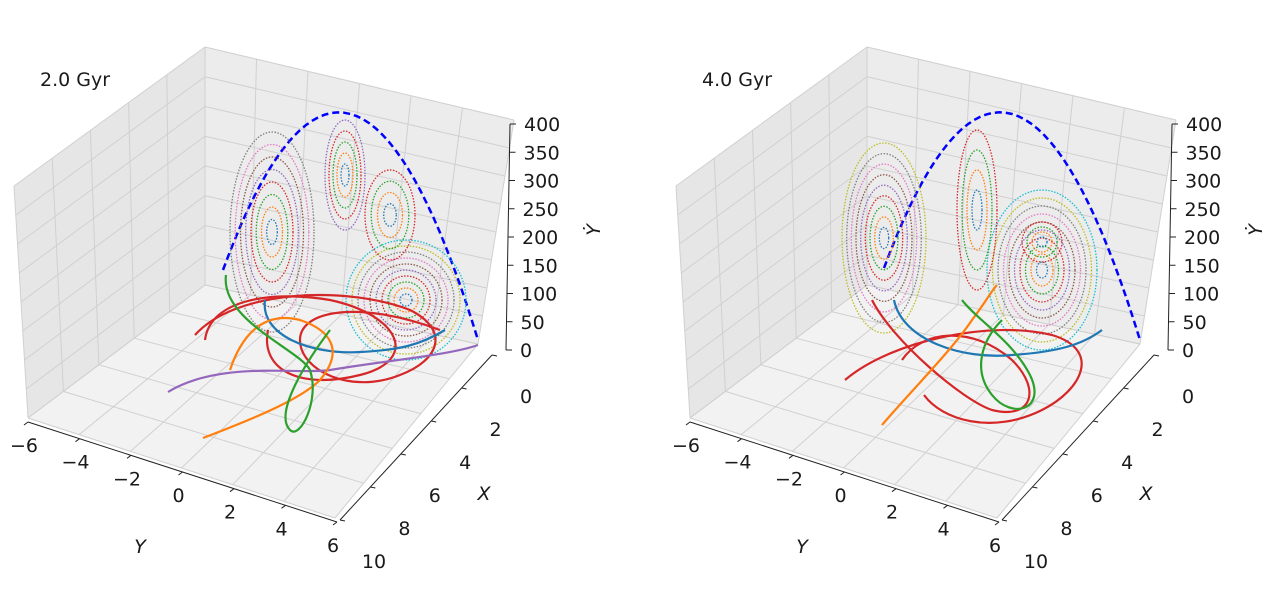  Describe the element at coordinates (24, 446) in the screenshot. I see `x-tick-label: −6` at that location.